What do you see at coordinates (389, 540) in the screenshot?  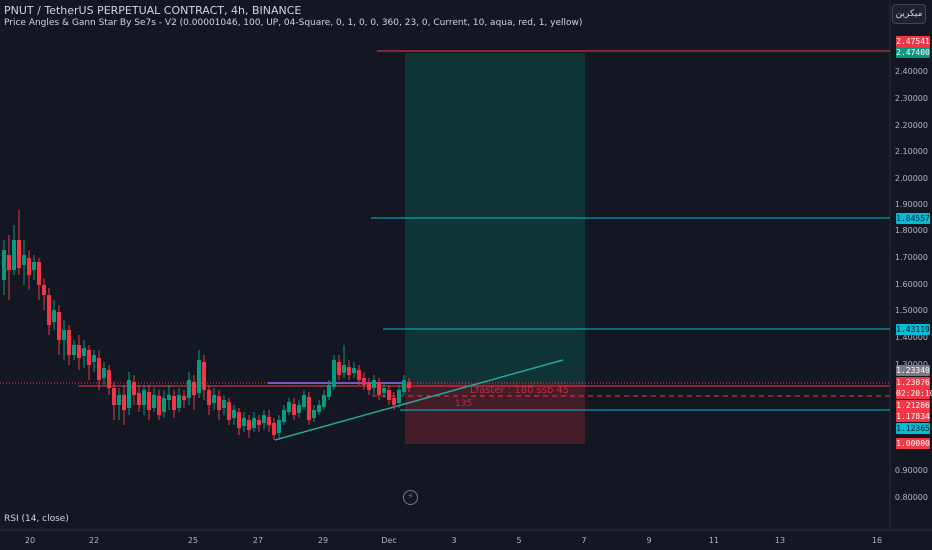 I see `time-axis-label: Dec` at bounding box center [389, 540].